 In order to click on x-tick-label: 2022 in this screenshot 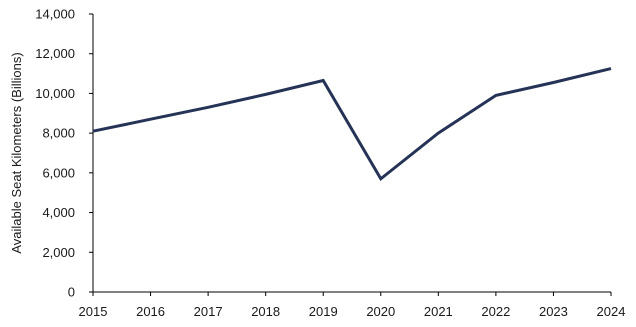, I will do `click(495, 311)`.